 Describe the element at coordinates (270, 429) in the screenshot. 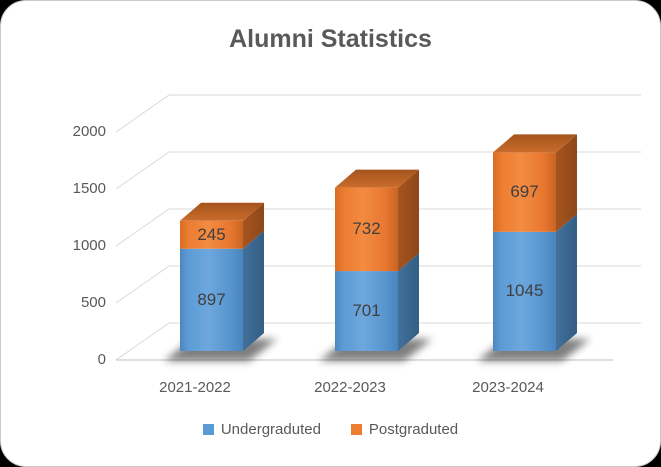

I see `legend-label: Undergraduted` at that location.